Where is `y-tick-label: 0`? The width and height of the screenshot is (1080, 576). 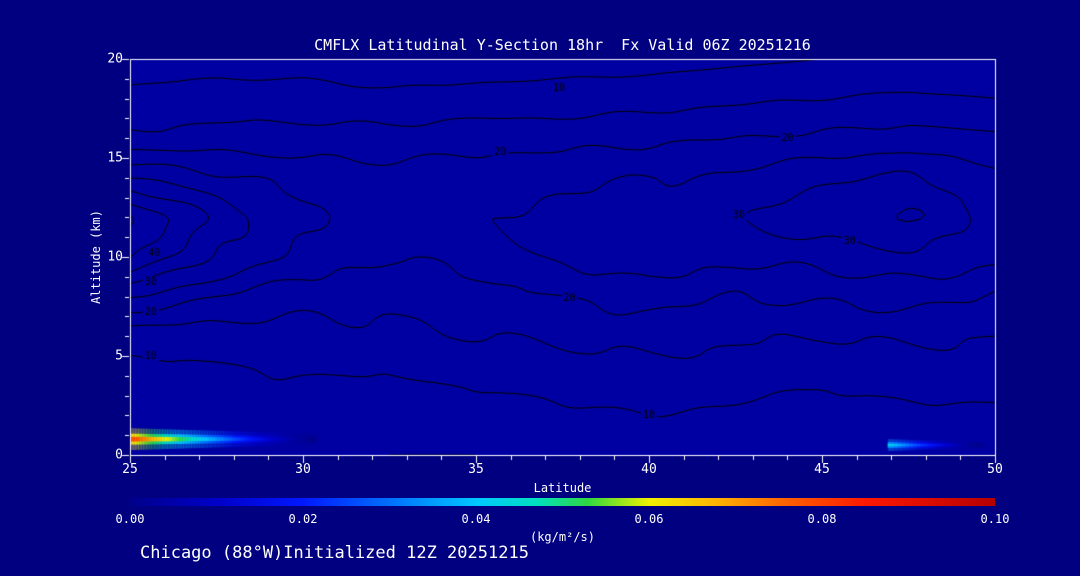 y-tick-label: 0 is located at coordinates (119, 455).